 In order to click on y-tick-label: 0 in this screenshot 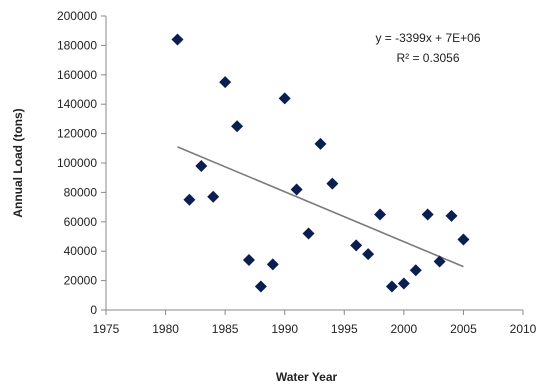, I will do `click(93, 310)`.